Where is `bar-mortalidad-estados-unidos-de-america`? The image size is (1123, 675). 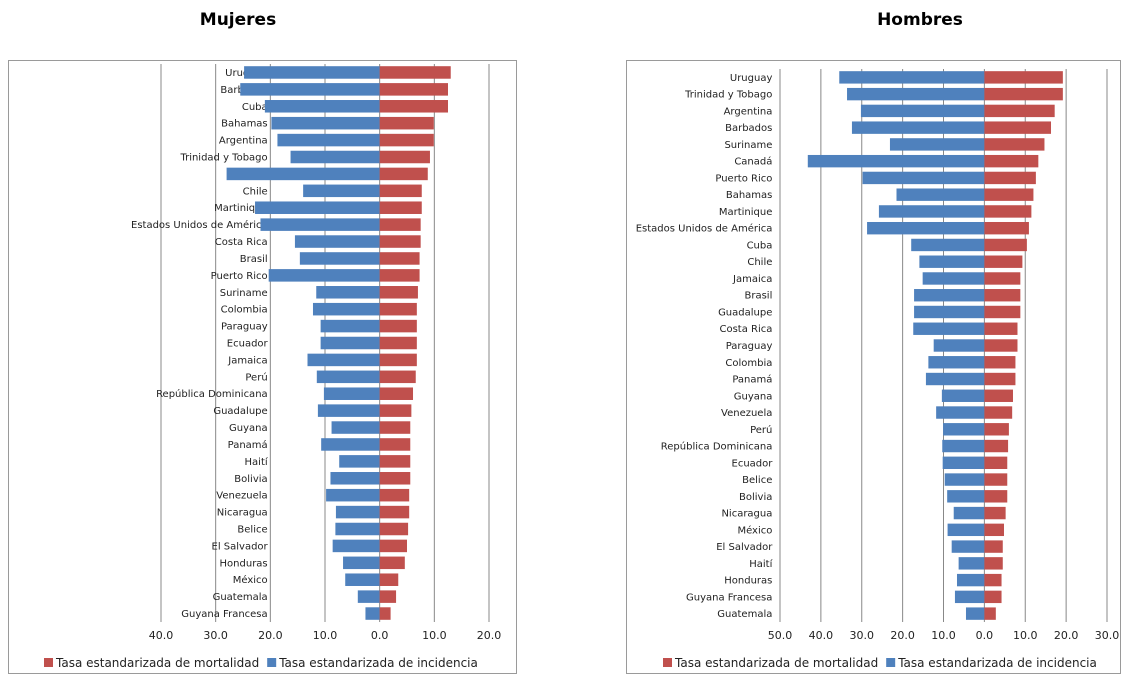 bar-mortalidad-estados-unidos-de-america is located at coordinates (1006, 228).